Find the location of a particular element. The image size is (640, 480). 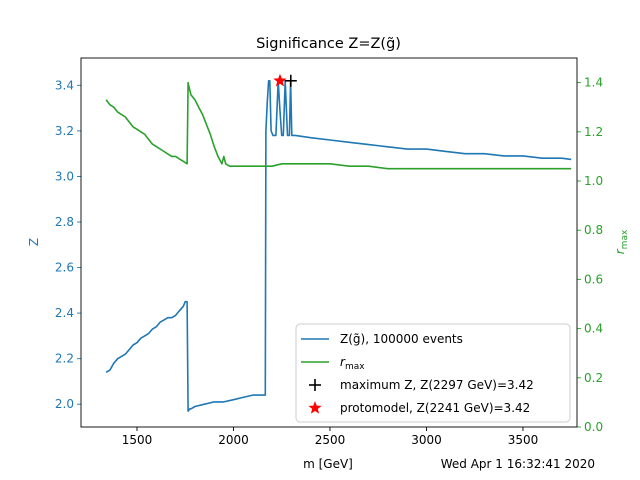

legend-label: maximum Z, Z(2297 GeV)=3.42 is located at coordinates (437, 385).